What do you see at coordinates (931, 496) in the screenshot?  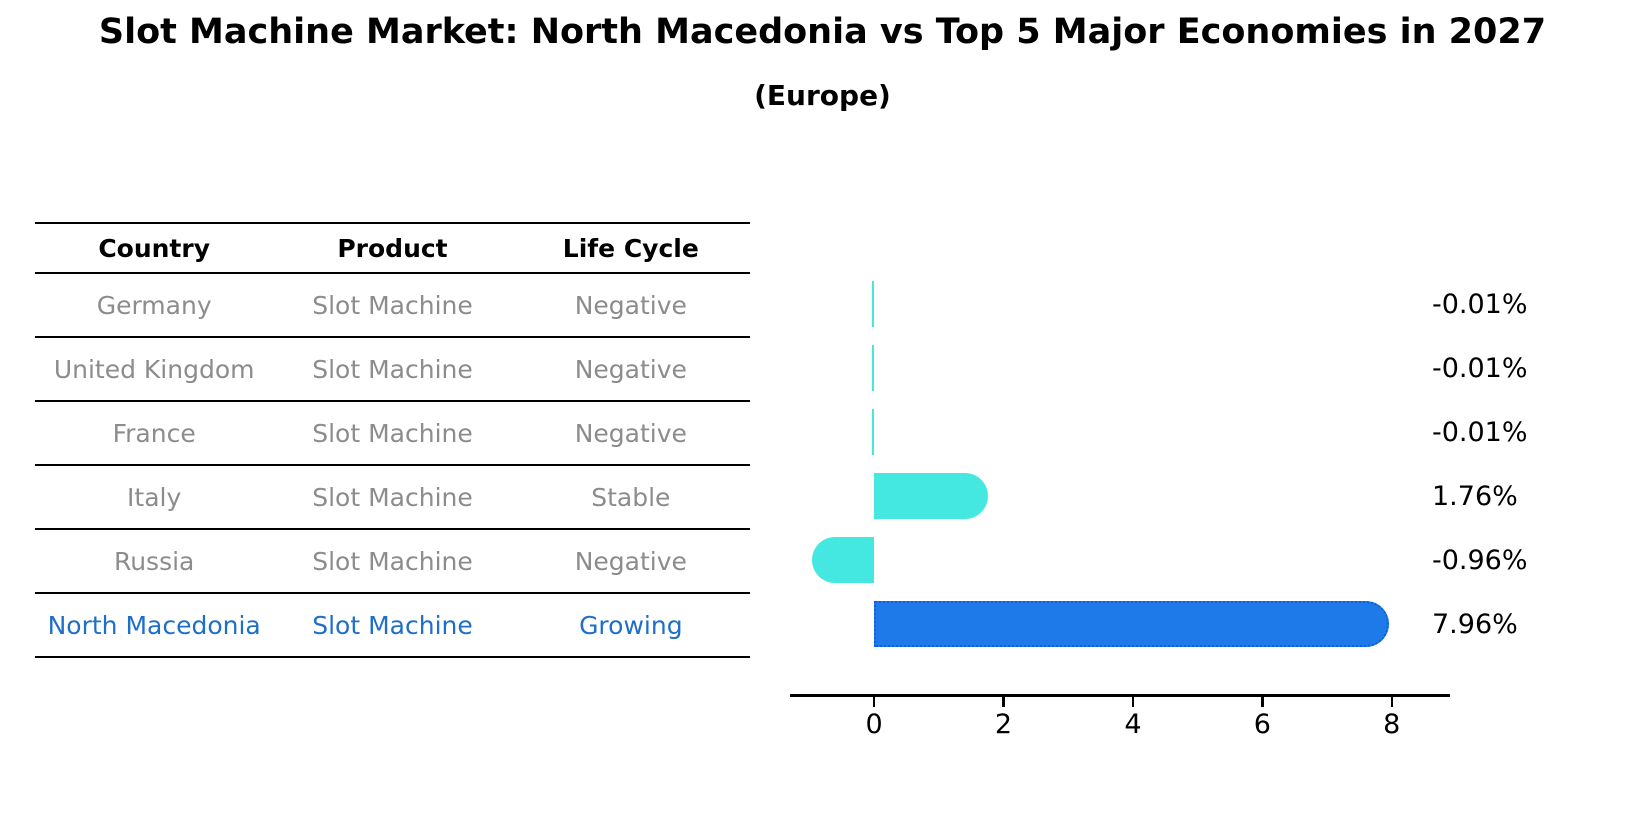 I see `bar-italy` at bounding box center [931, 496].